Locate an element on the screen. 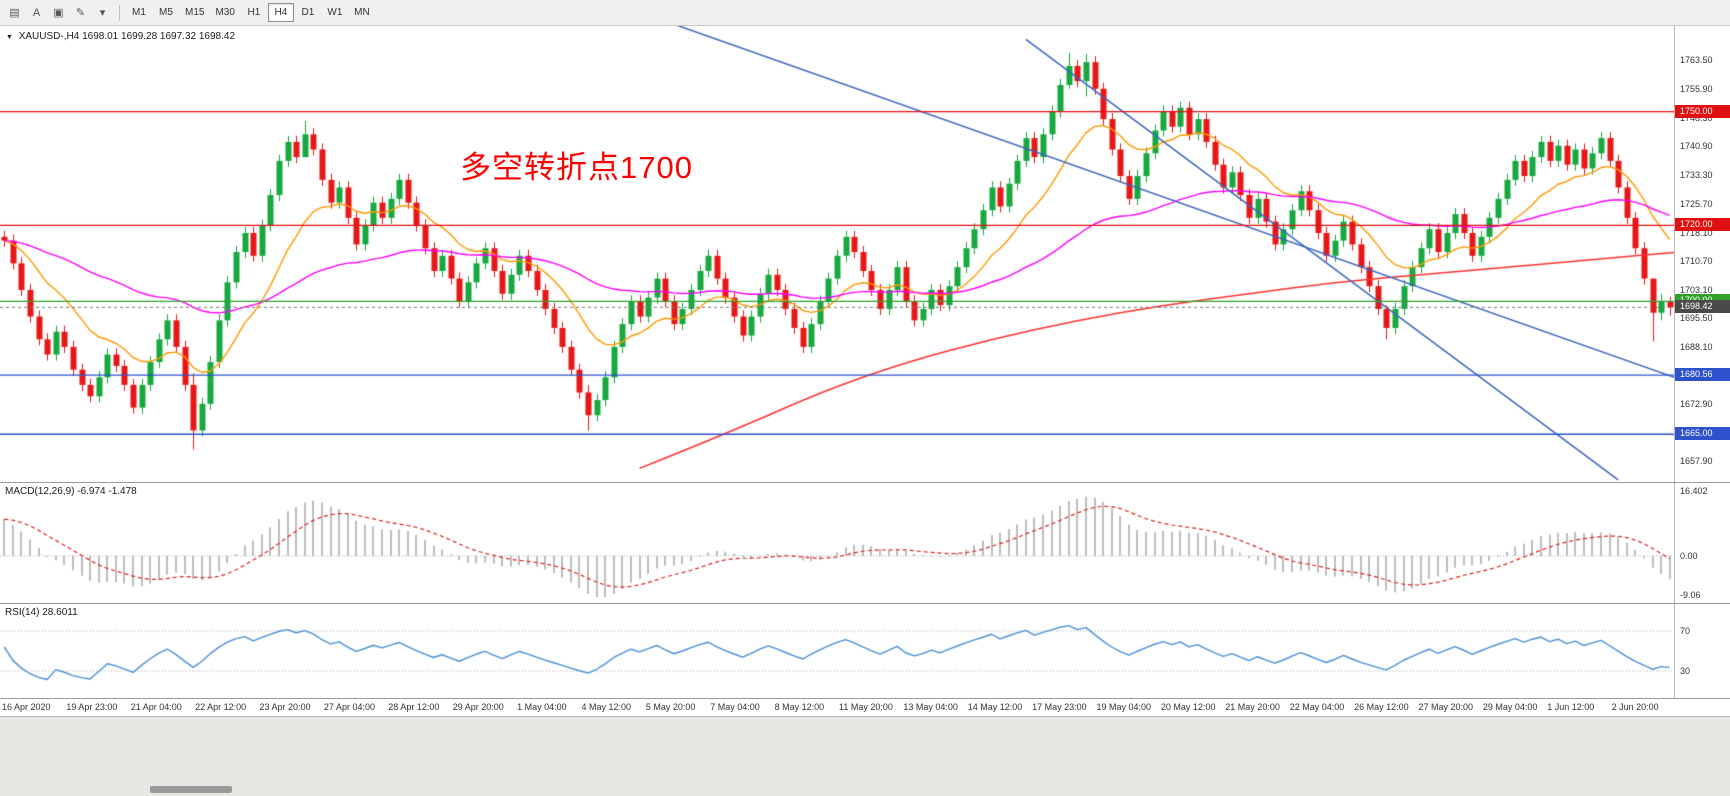 The width and height of the screenshot is (1730, 796). price-tick: 1657.90 is located at coordinates (1696, 461).